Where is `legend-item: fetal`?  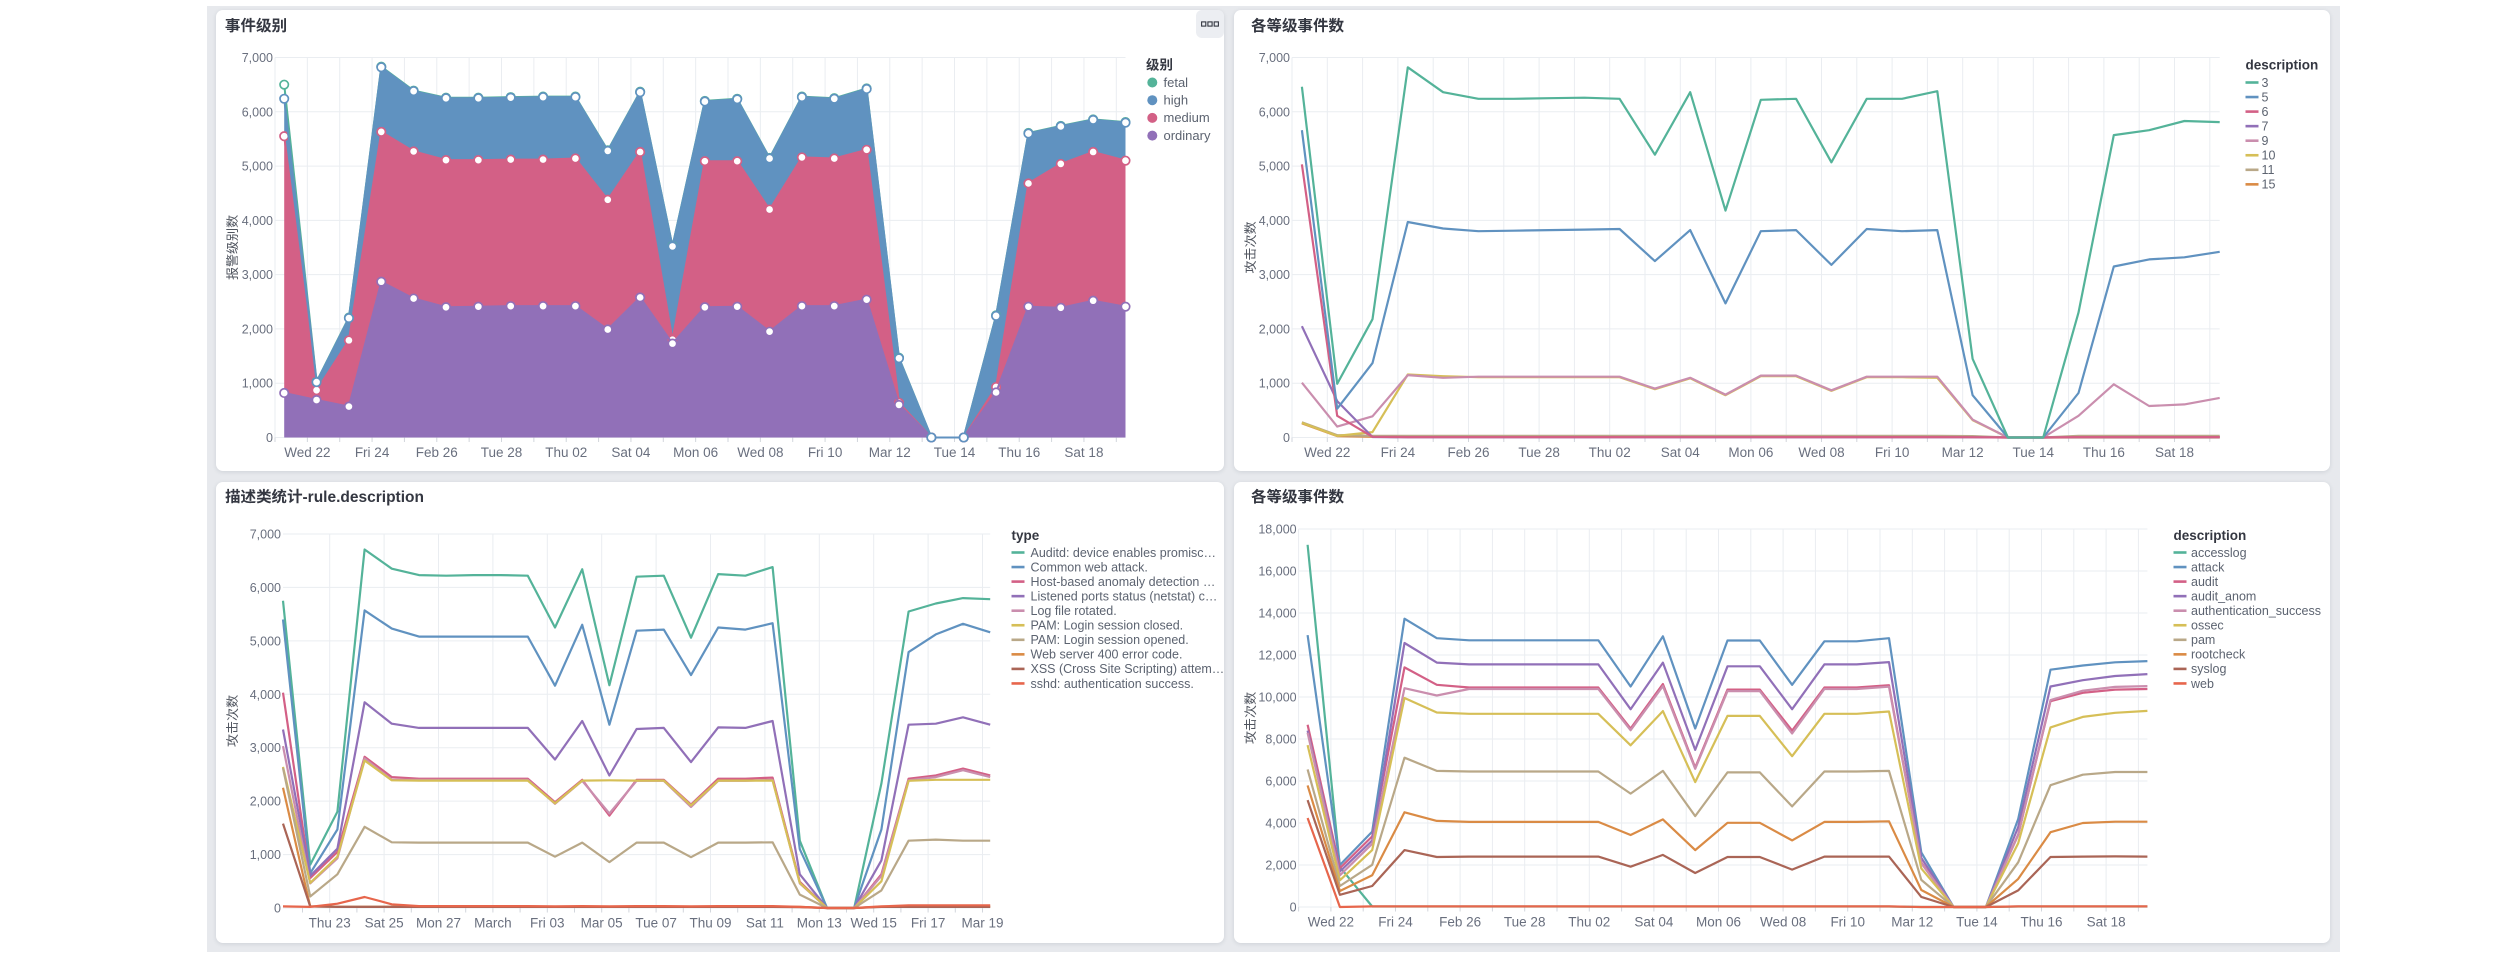
legend-item: fetal is located at coordinates (1167, 82).